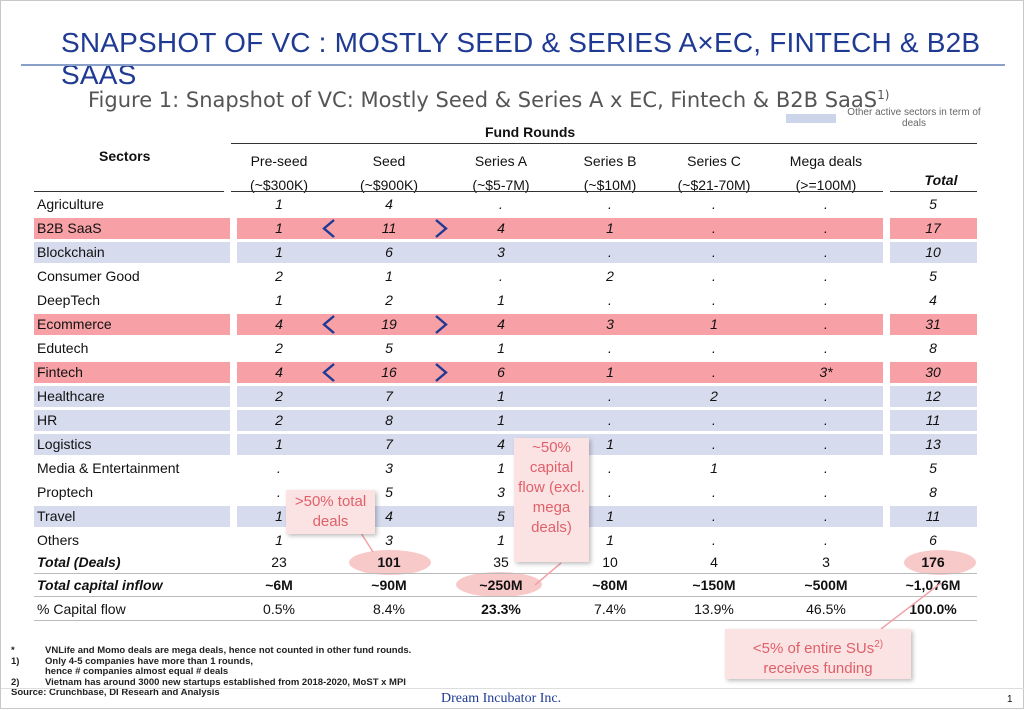 This screenshot has width=1024, height=710. What do you see at coordinates (137, 671) in the screenshot?
I see `footnote: hence # companies almost equal # deals` at bounding box center [137, 671].